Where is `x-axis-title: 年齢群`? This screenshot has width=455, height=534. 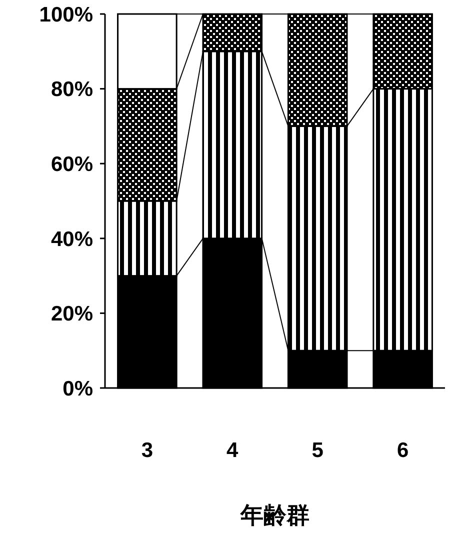 x-axis-title: 年齢群 is located at coordinates (275, 515).